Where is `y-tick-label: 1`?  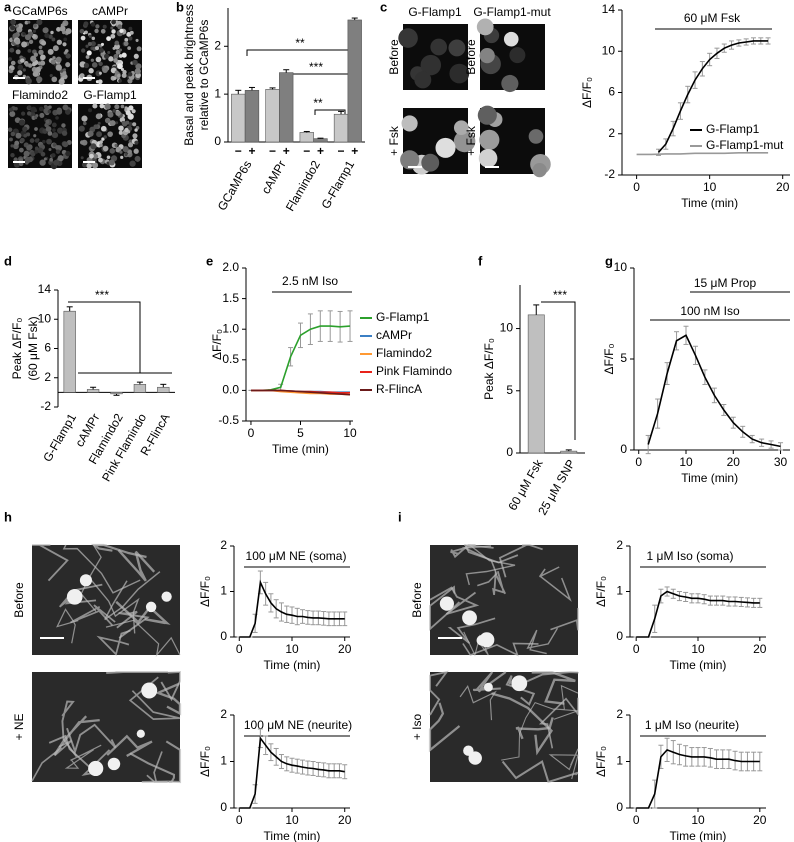 y-tick-label: 1 is located at coordinates (619, 591).